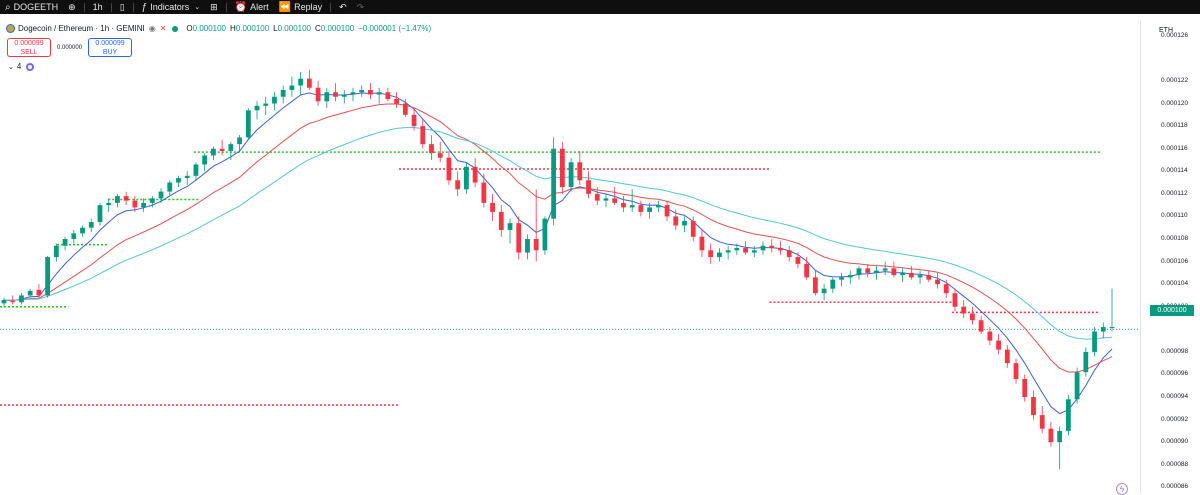 The height and width of the screenshot is (495, 1200). I want to click on indicators-label: Indicators, so click(170, 7).